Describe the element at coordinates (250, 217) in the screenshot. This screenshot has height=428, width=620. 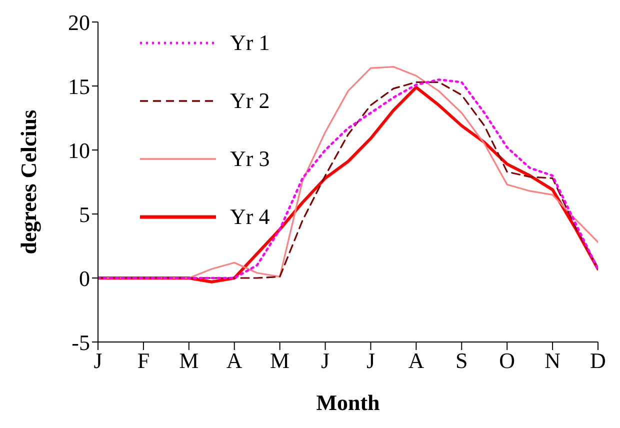
I see `legend-label: Yr 4` at that location.